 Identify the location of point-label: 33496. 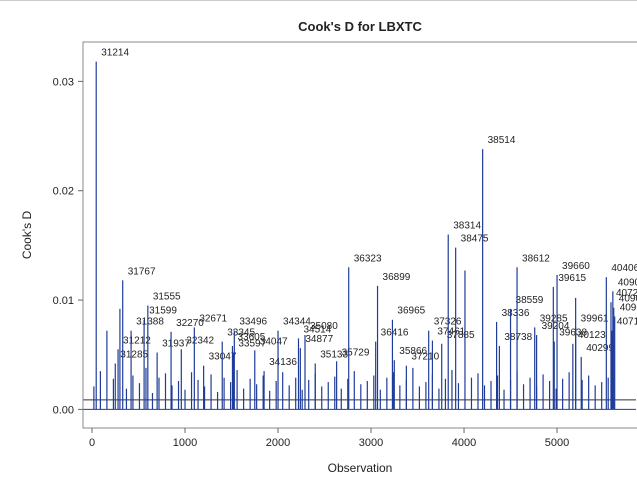
(253, 322).